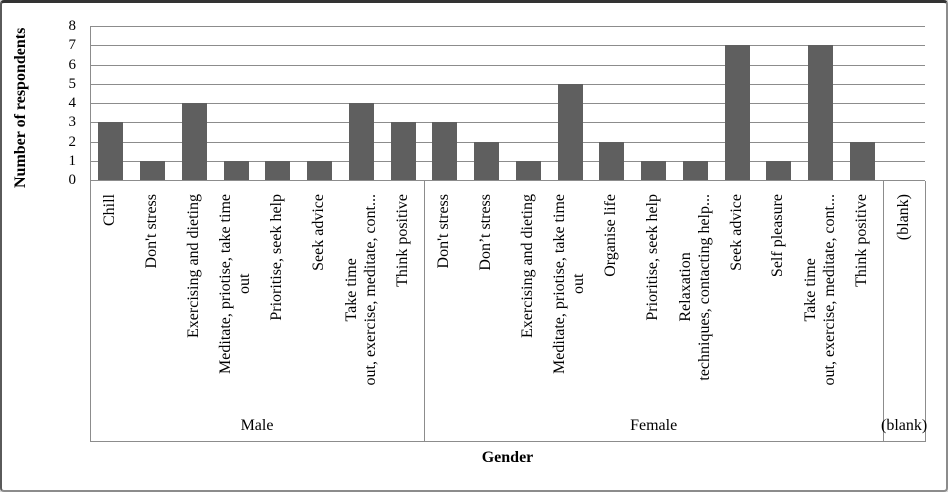 This screenshot has width=948, height=492. Describe the element at coordinates (509, 425) in the screenshot. I see `gender-group-row: Male Female (blank)` at that location.